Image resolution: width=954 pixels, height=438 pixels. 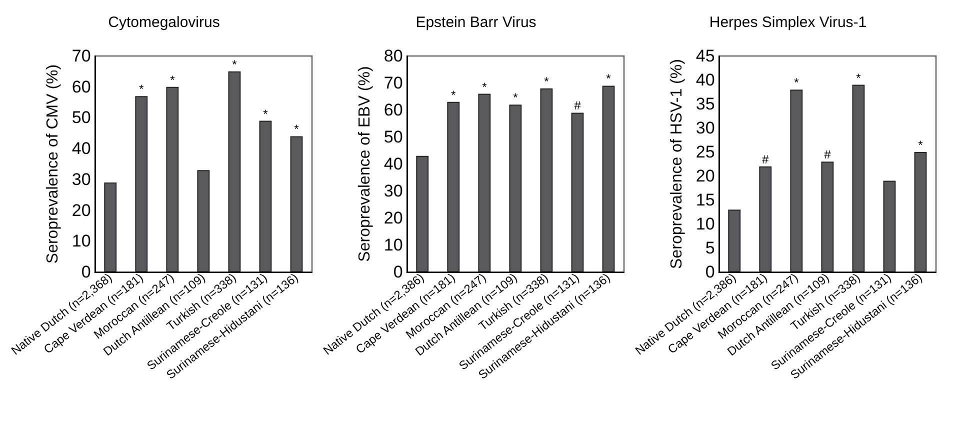 I want to click on y-axis-title: Seroprevalence of EBV (%), so click(x=365, y=164).